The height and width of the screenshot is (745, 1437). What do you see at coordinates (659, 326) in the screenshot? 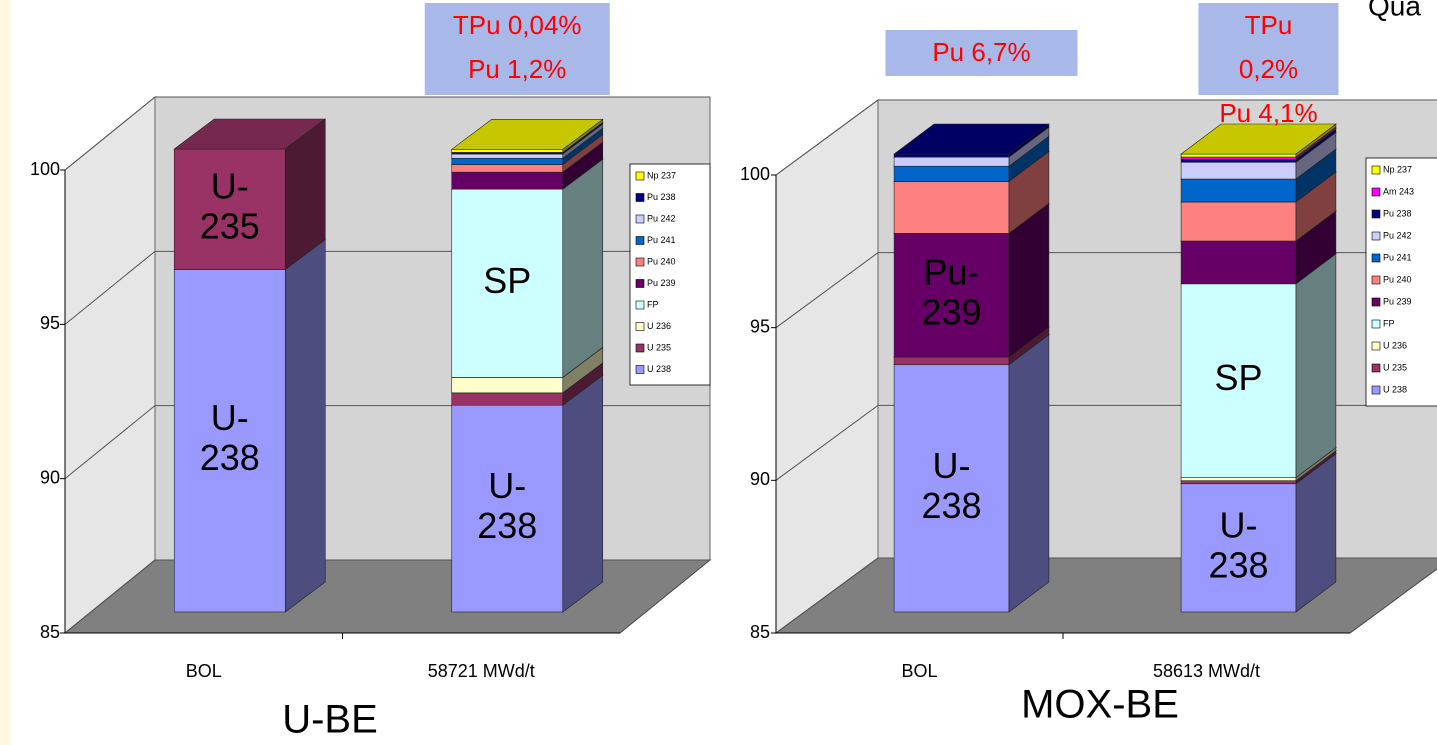
I see `legend-label: U 236` at bounding box center [659, 326].